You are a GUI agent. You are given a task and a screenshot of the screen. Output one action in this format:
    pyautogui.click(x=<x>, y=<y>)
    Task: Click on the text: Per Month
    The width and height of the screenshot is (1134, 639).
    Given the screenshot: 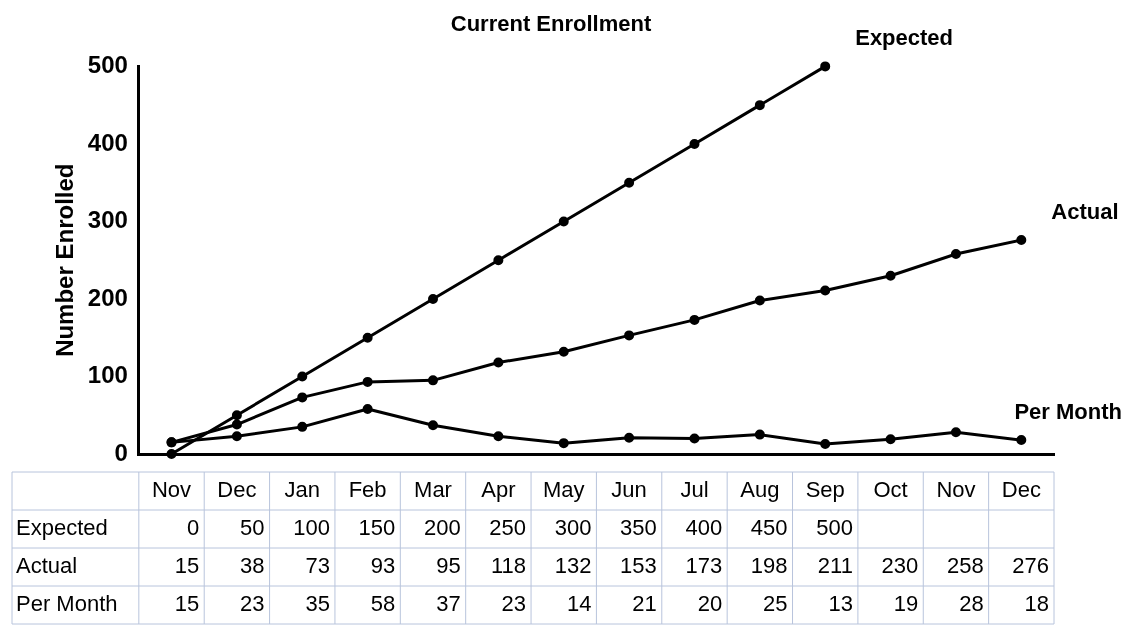 What is the action you would take?
    pyautogui.click(x=67, y=604)
    